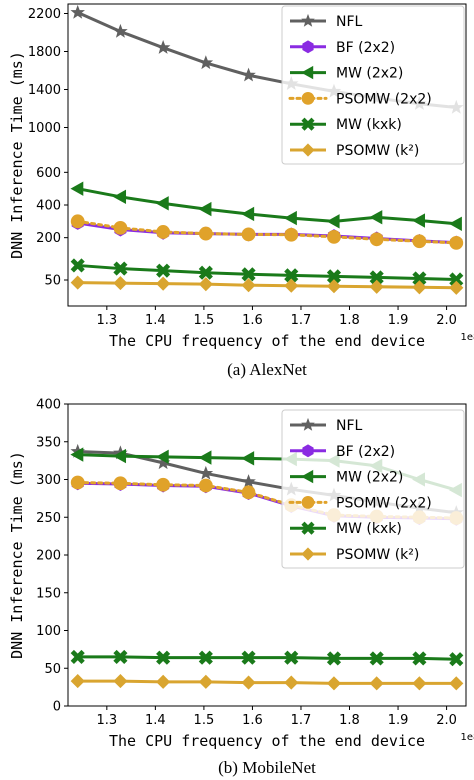 The image size is (474, 780). Describe the element at coordinates (44, 14) in the screenshot. I see `y-tick-label: 2200` at that location.